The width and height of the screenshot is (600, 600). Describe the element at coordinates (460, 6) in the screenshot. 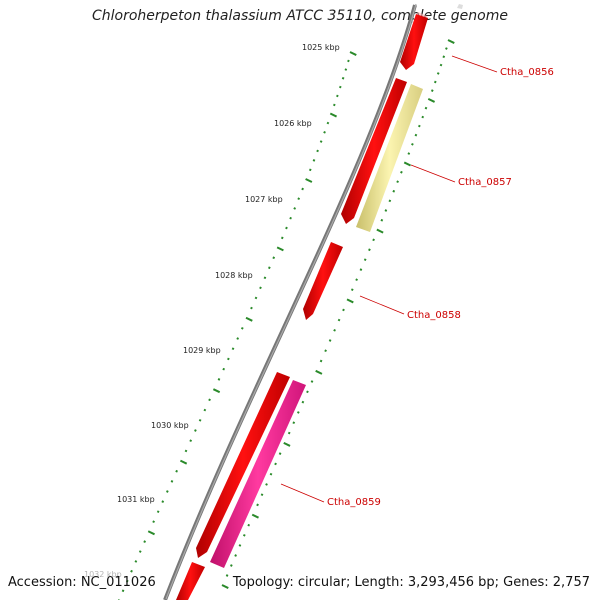

I see `gene-top-faint` at that location.